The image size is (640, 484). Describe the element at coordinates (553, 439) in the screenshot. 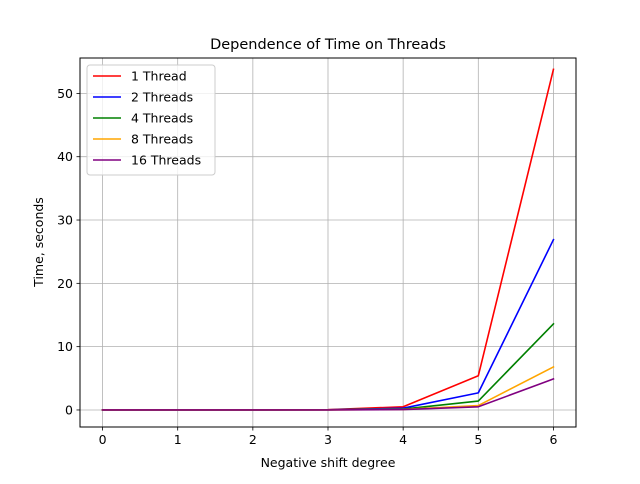

I see `x-tick-label: 6` at that location.